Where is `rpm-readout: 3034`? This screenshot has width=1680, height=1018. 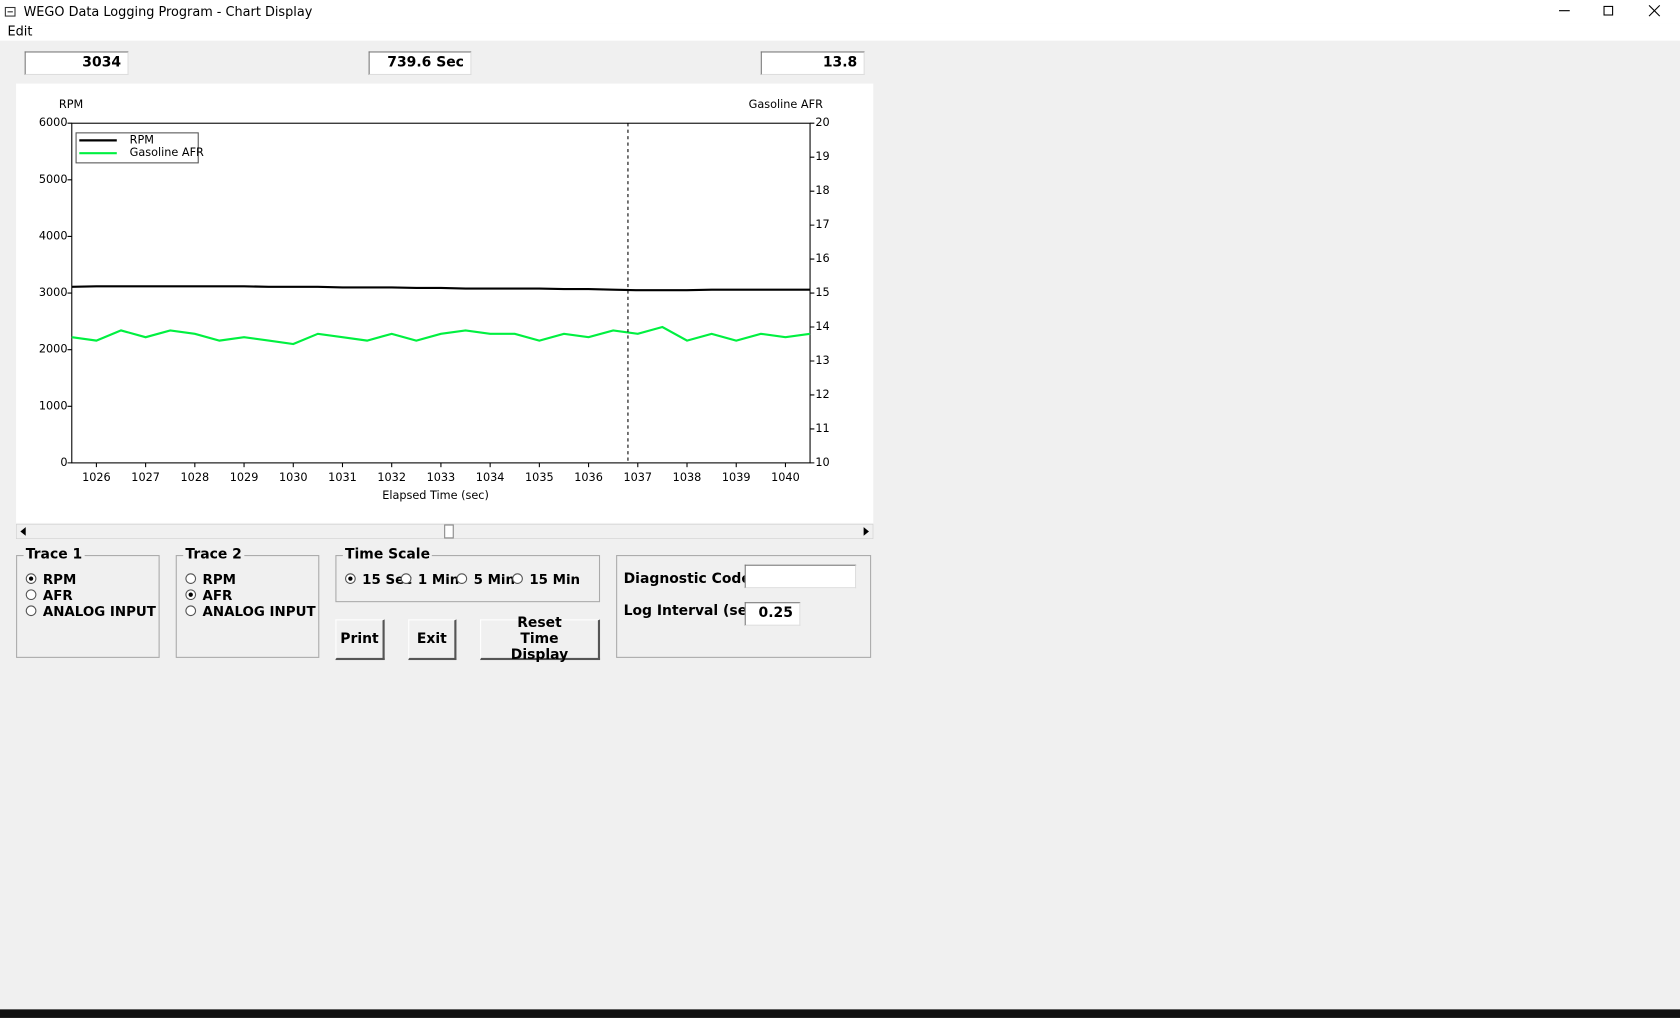
rpm-readout: 3034 is located at coordinates (76, 63).